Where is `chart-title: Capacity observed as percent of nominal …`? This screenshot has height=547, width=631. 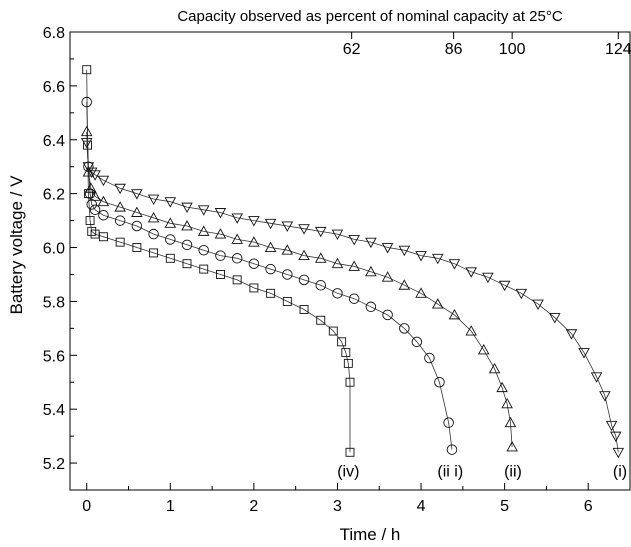
chart-title: Capacity observed as percent of nominal … is located at coordinates (370, 16).